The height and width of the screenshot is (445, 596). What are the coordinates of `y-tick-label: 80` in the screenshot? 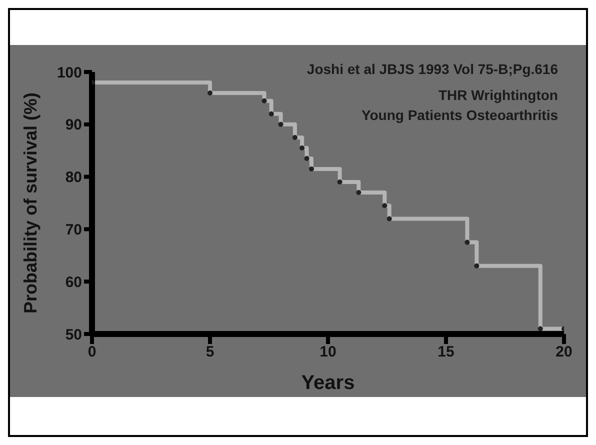 It's located at (73, 177).